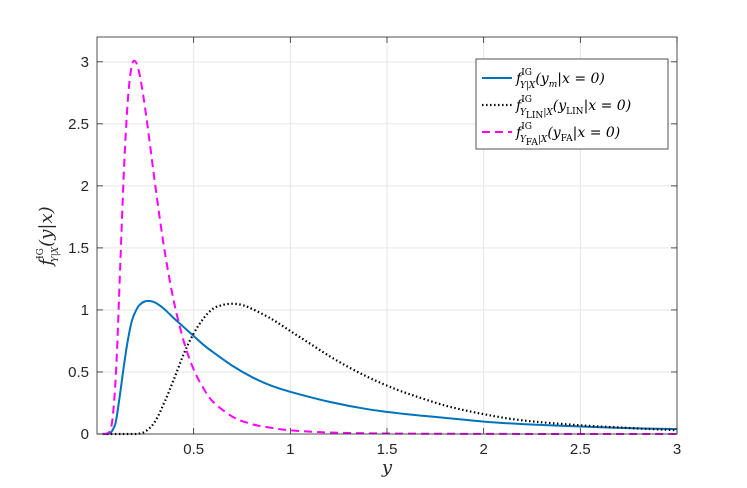 The width and height of the screenshot is (747, 488). I want to click on y-tick-label: 1, so click(85, 310).